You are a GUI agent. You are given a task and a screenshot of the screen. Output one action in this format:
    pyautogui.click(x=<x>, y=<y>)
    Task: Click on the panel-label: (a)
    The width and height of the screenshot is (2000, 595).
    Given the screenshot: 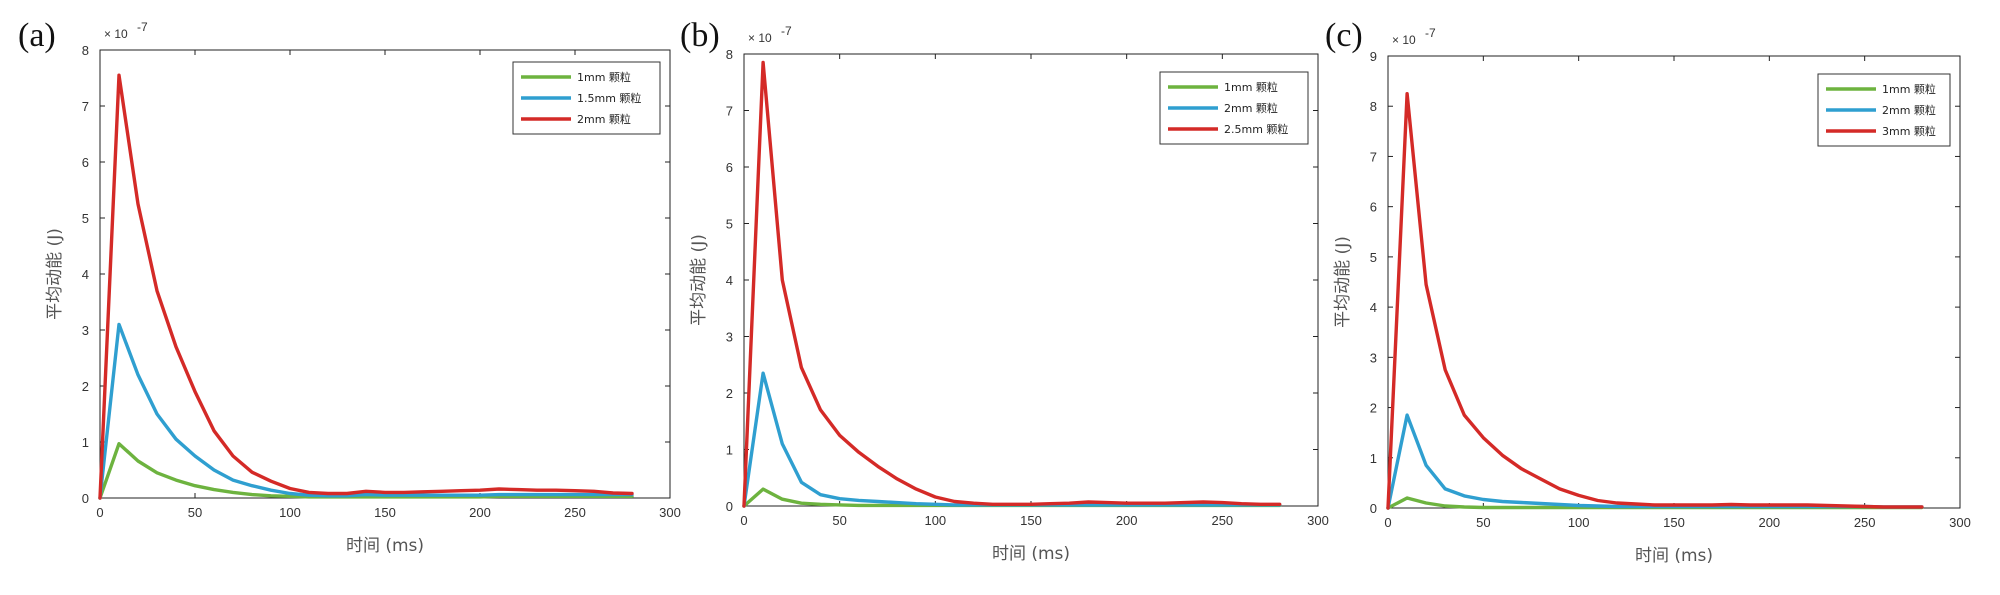 What is the action you would take?
    pyautogui.click(x=37, y=35)
    